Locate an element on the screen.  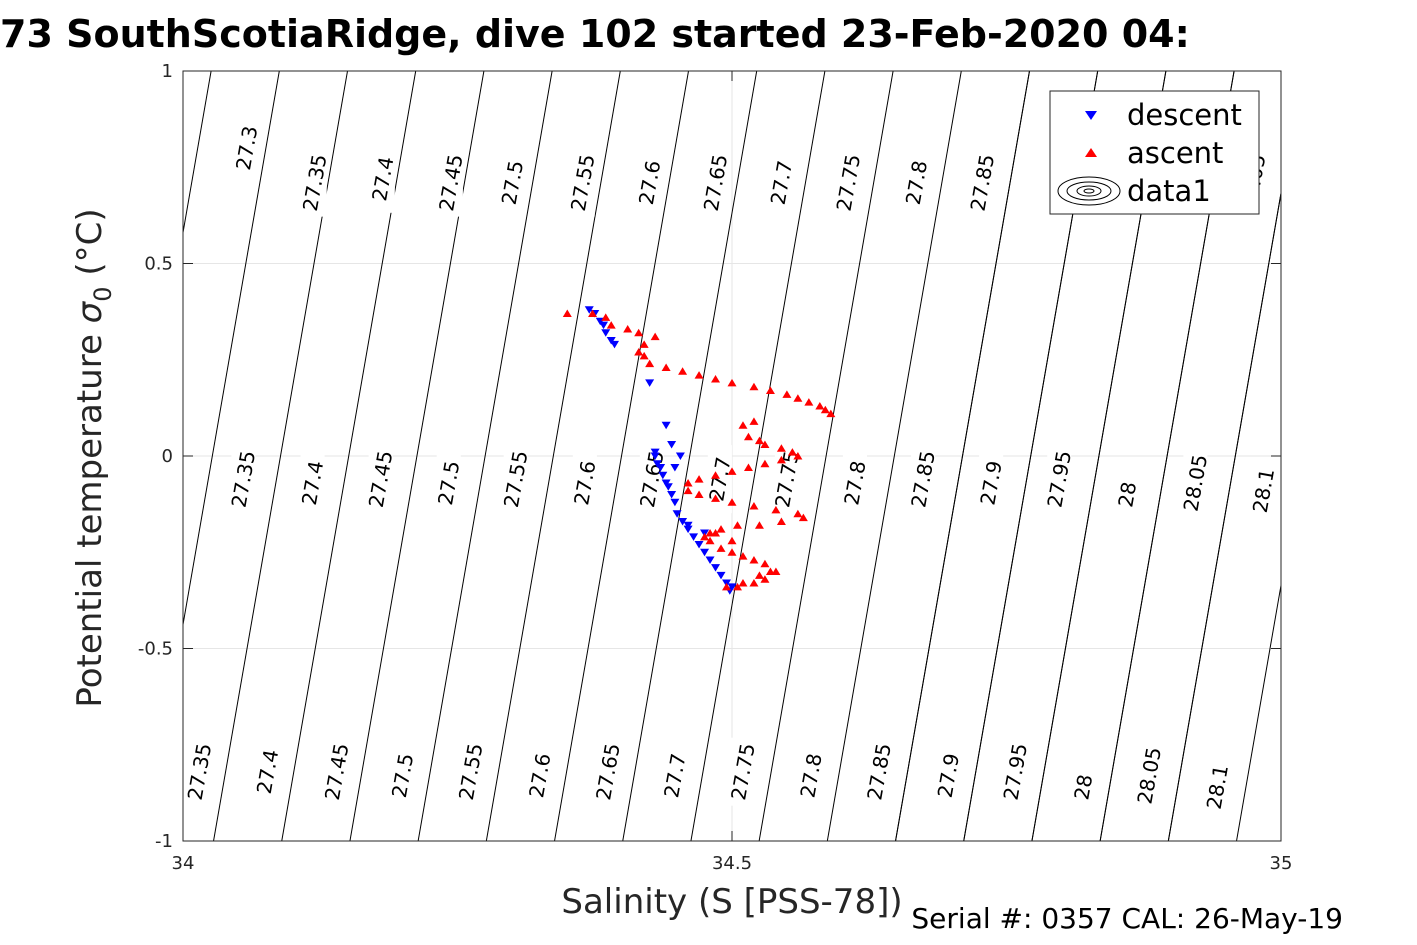
y-axis-label-units: (°C) is located at coordinates (90, 247).